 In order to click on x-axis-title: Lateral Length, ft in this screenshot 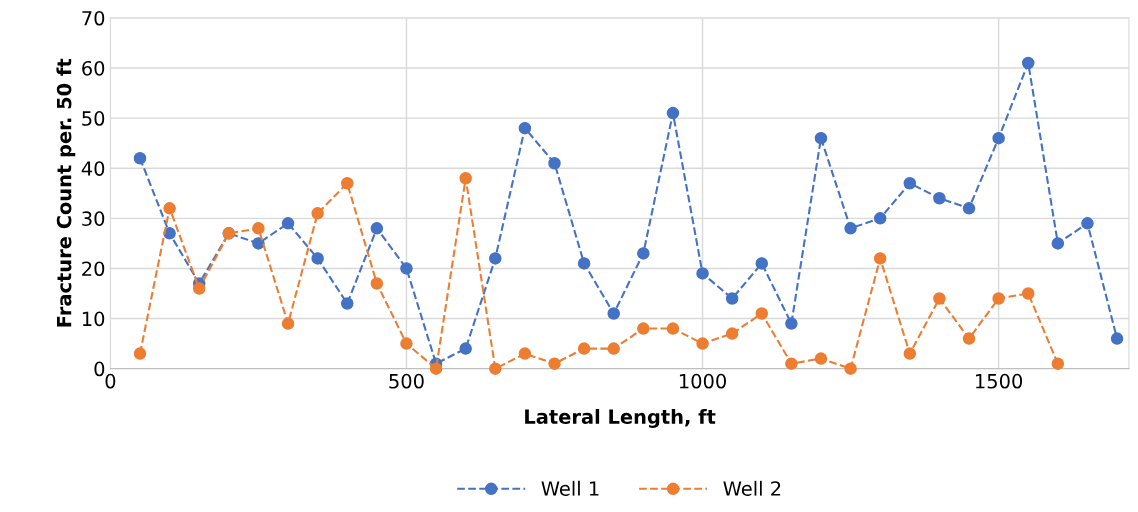, I will do `click(620, 418)`.